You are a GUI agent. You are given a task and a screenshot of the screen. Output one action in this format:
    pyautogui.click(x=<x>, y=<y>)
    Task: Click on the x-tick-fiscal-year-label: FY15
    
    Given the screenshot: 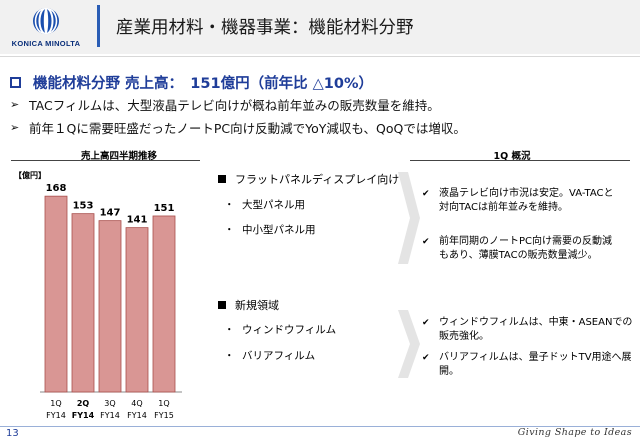 What is the action you would take?
    pyautogui.click(x=164, y=415)
    